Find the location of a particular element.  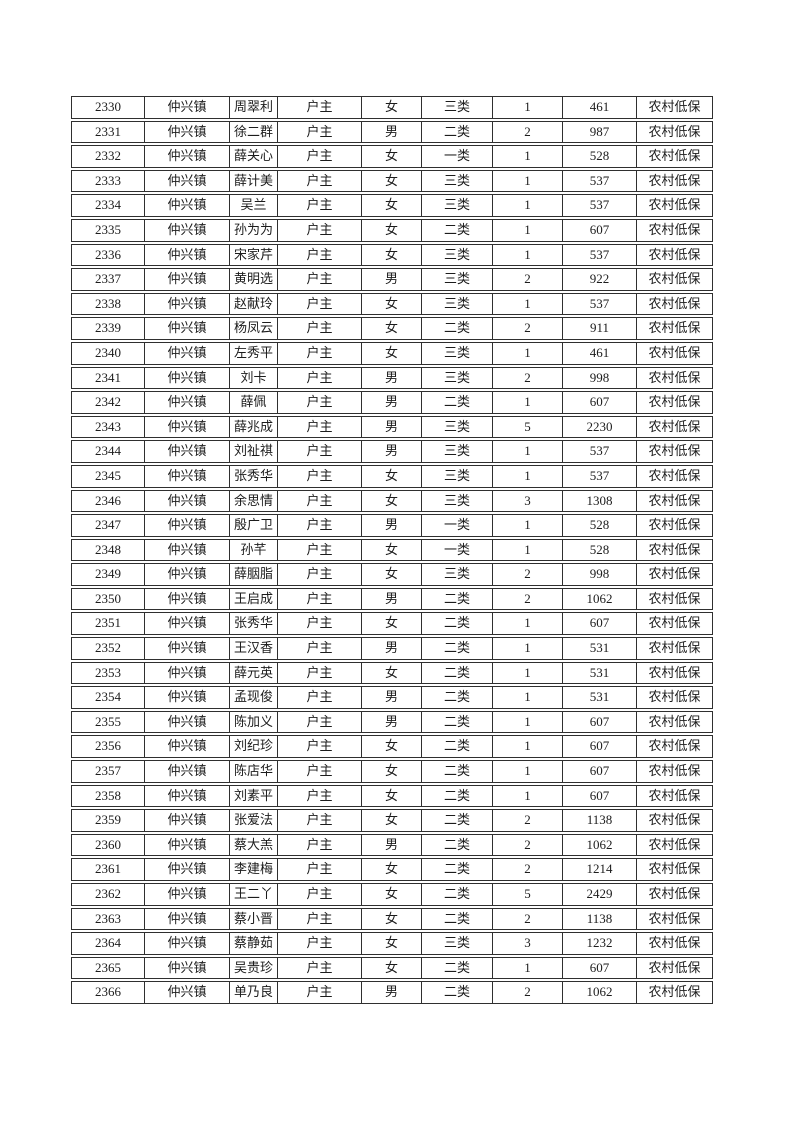

serial-number-cell: 2362 is located at coordinates (108, 894).